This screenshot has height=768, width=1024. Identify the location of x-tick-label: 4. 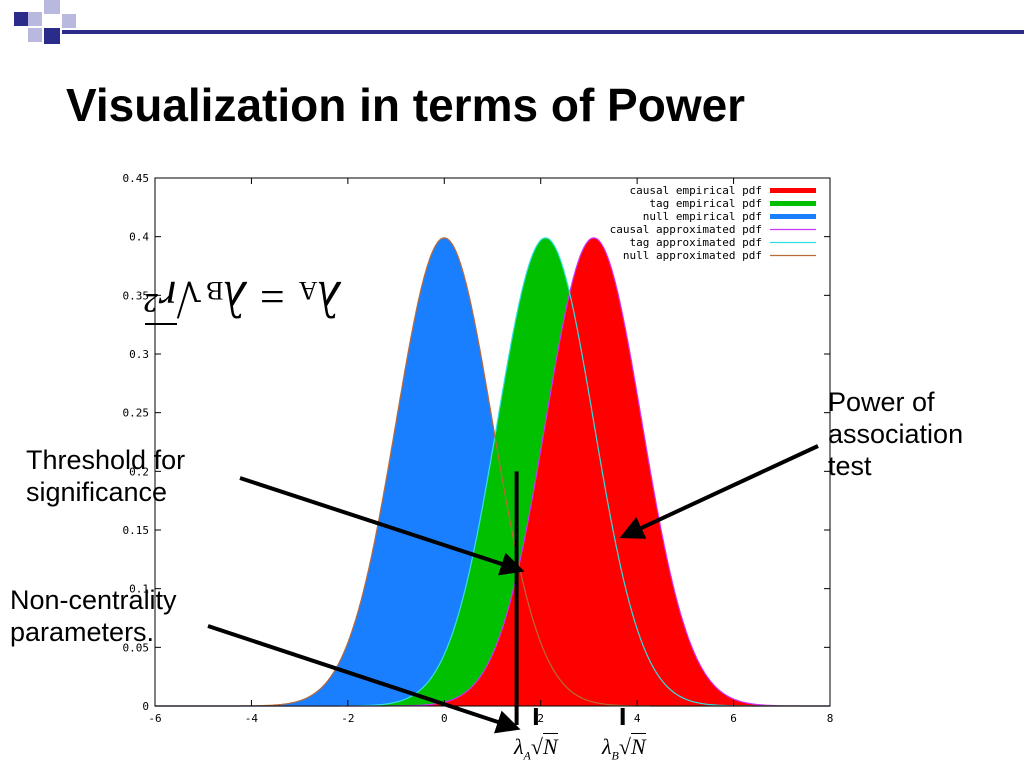
(637, 718).